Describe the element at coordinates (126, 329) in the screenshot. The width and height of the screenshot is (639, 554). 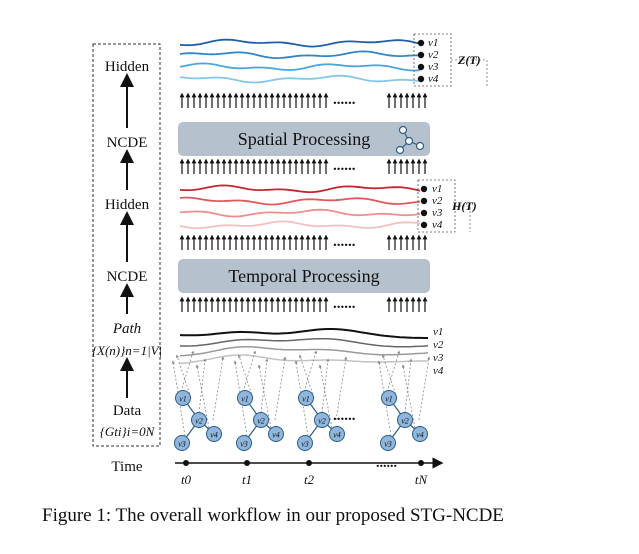
I see `path-label: Path` at that location.